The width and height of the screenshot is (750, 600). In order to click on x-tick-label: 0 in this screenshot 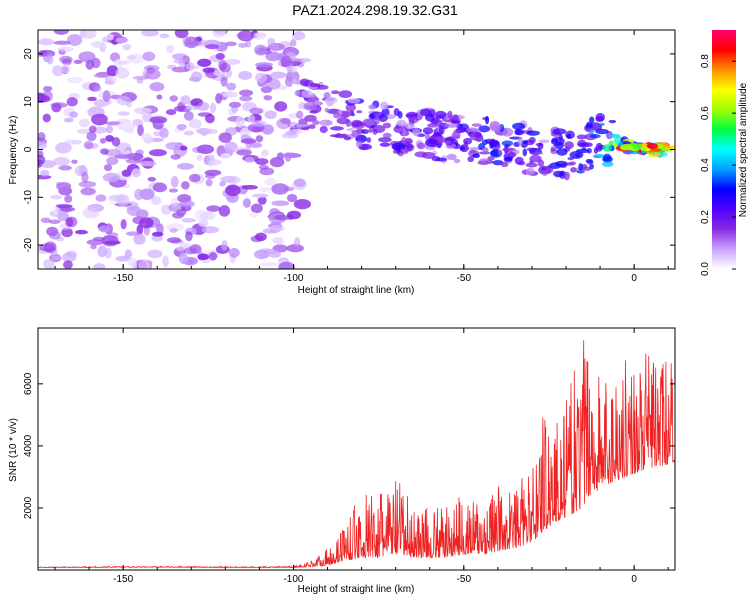, I will do `click(634, 579)`.